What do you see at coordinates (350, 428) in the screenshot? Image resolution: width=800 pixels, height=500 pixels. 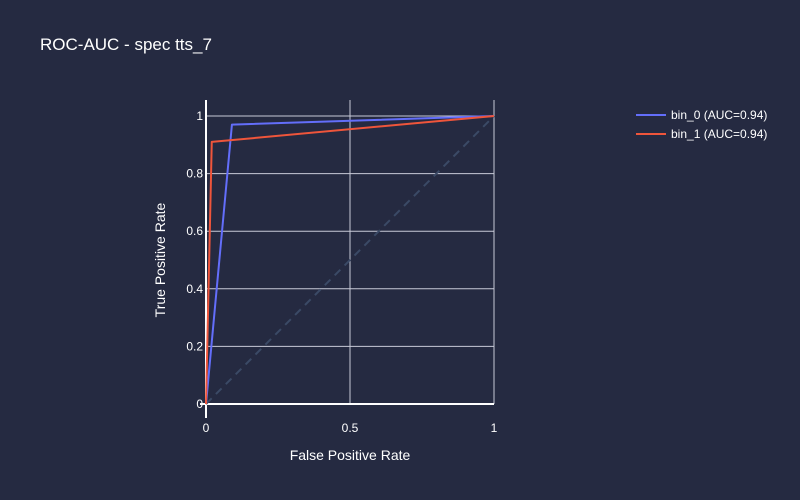 I see `x-tick-label: 0.5` at bounding box center [350, 428].